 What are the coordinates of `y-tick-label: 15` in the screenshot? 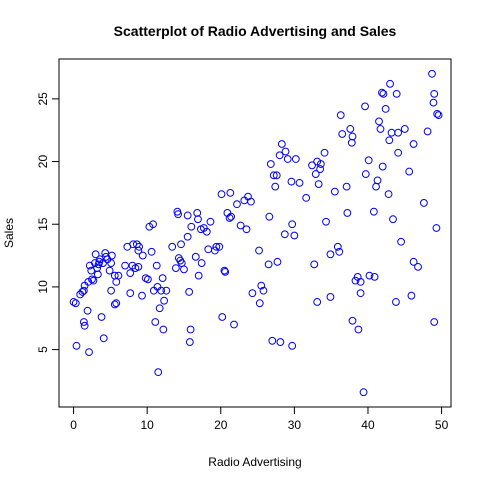 It's located at (43, 224).